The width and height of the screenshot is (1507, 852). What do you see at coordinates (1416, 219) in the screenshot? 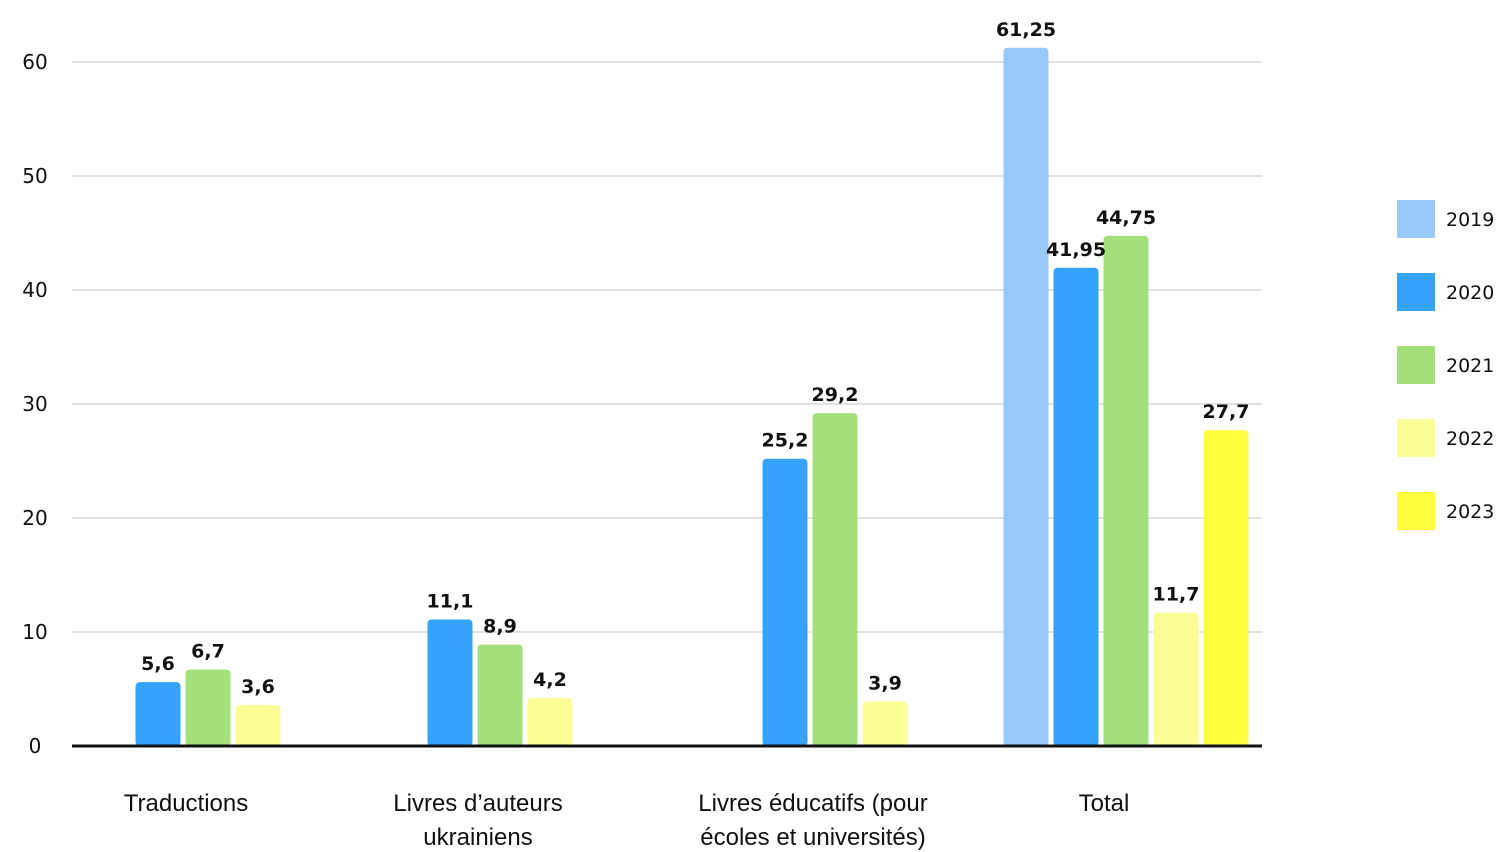
I see `legend-swatch-2019` at bounding box center [1416, 219].